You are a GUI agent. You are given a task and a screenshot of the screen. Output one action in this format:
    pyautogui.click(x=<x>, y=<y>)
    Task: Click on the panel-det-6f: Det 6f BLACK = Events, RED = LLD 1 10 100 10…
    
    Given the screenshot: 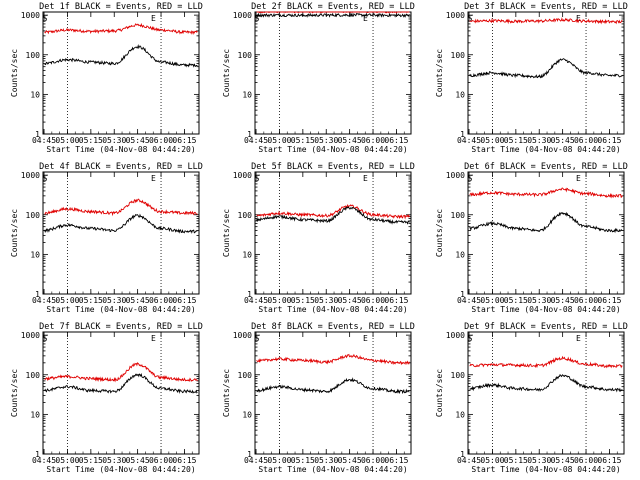 What is the action you would take?
    pyautogui.click(x=531, y=238)
    